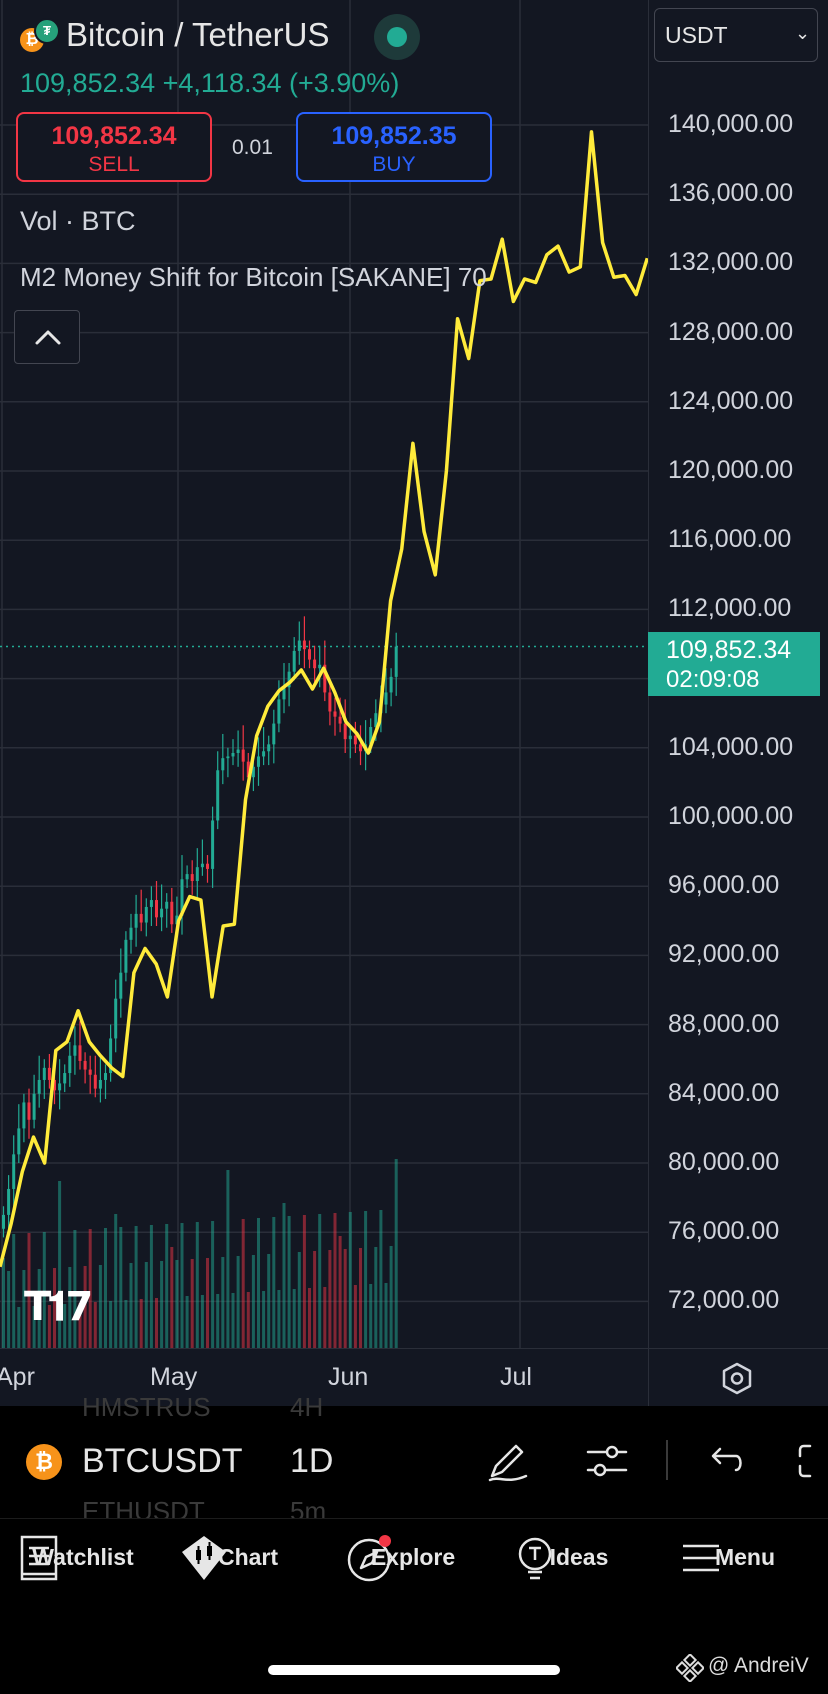 This screenshot has width=828, height=1694. What do you see at coordinates (731, 816) in the screenshot?
I see `price-tick: 100,000.00` at bounding box center [731, 816].